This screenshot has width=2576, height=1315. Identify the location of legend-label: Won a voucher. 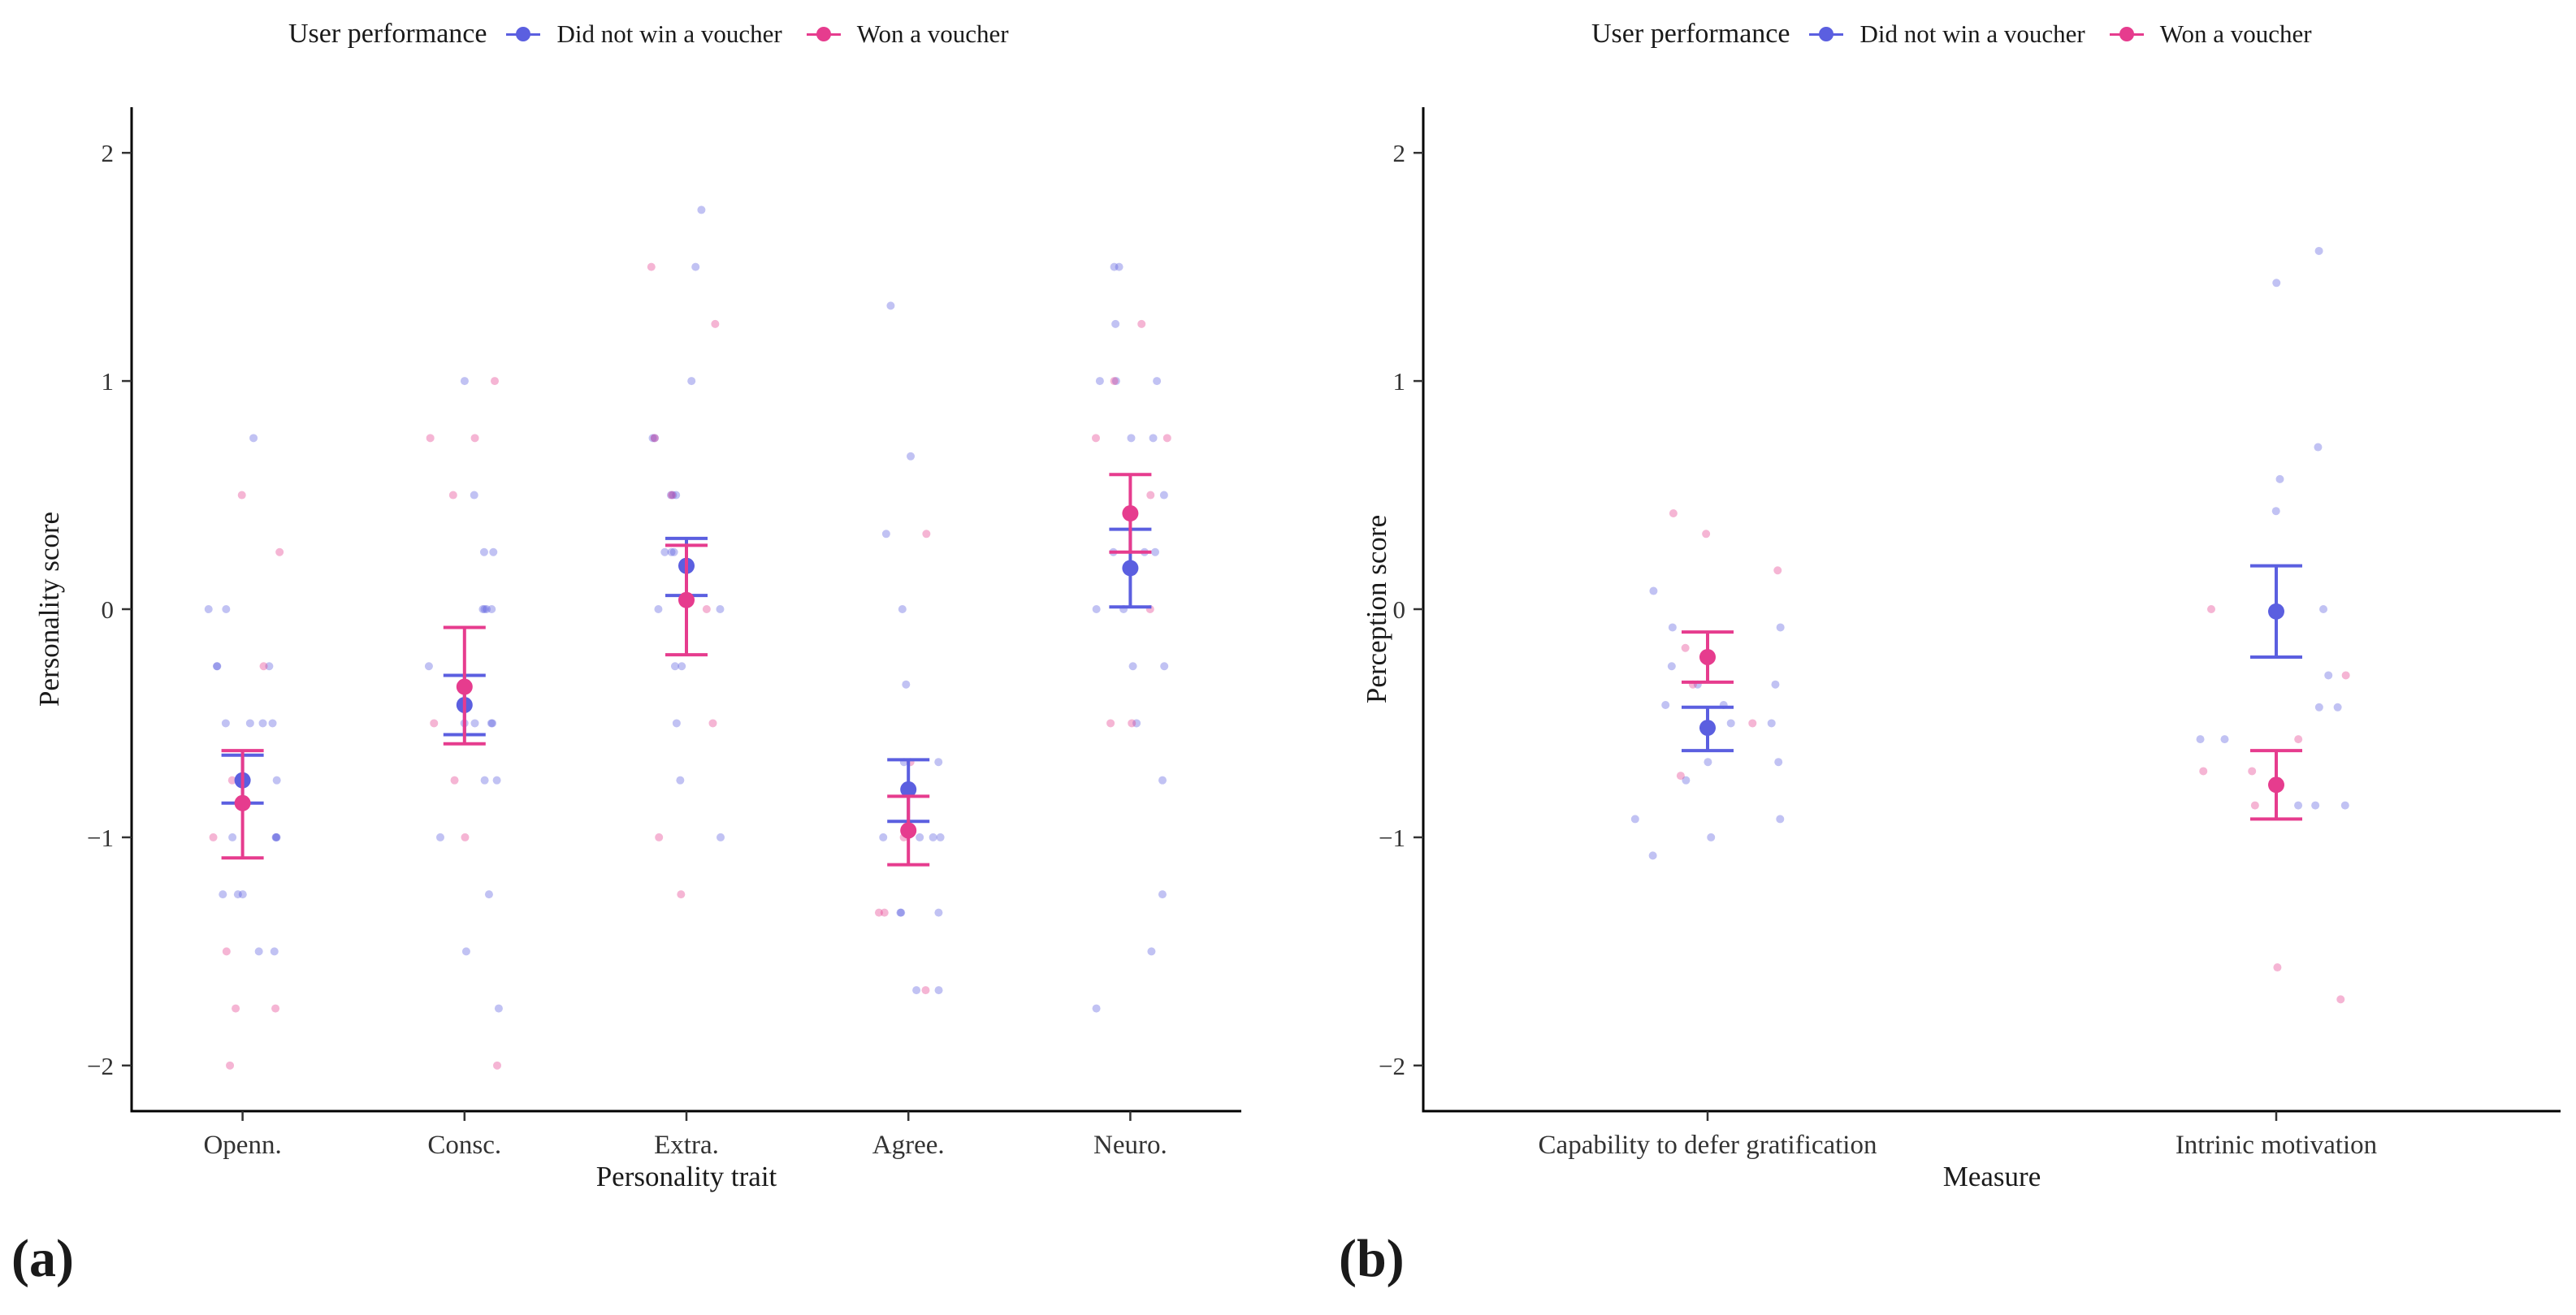
(932, 33).